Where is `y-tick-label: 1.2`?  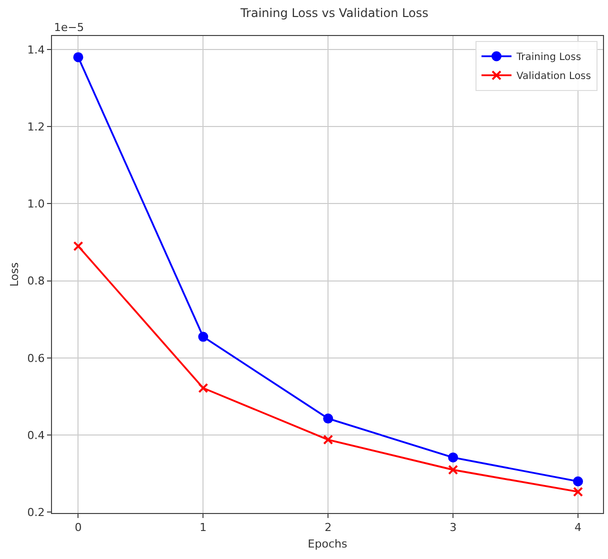
y-tick-label: 1.2 is located at coordinates (36, 127).